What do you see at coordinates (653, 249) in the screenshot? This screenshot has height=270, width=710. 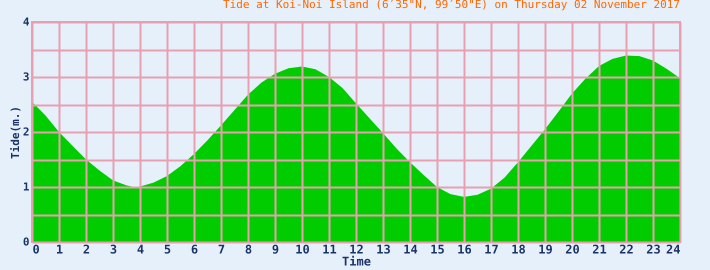 I see `x-tick-label: 23` at bounding box center [653, 249].